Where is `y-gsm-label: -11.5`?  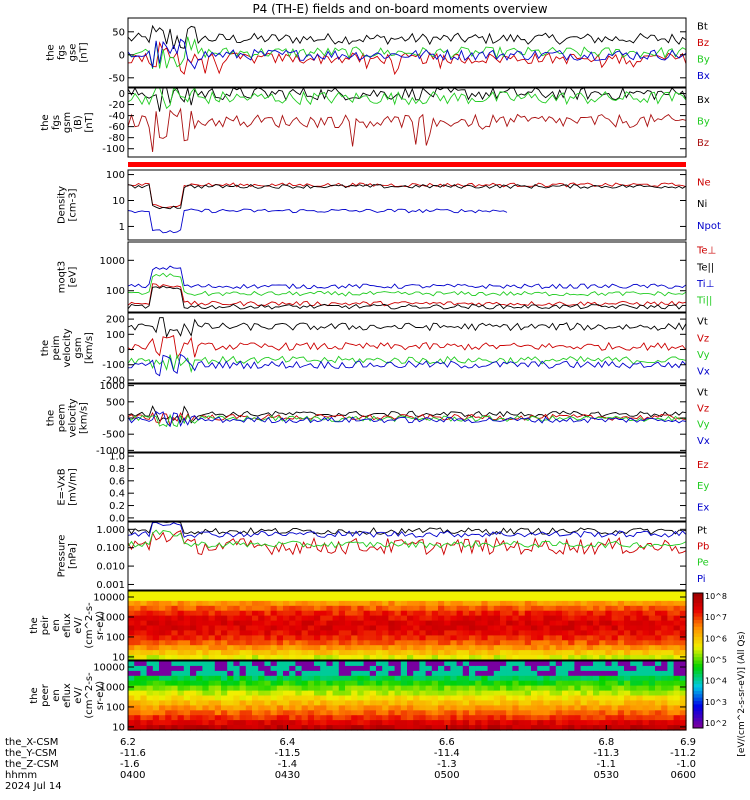 y-gsm-label: -11.5 is located at coordinates (287, 753).